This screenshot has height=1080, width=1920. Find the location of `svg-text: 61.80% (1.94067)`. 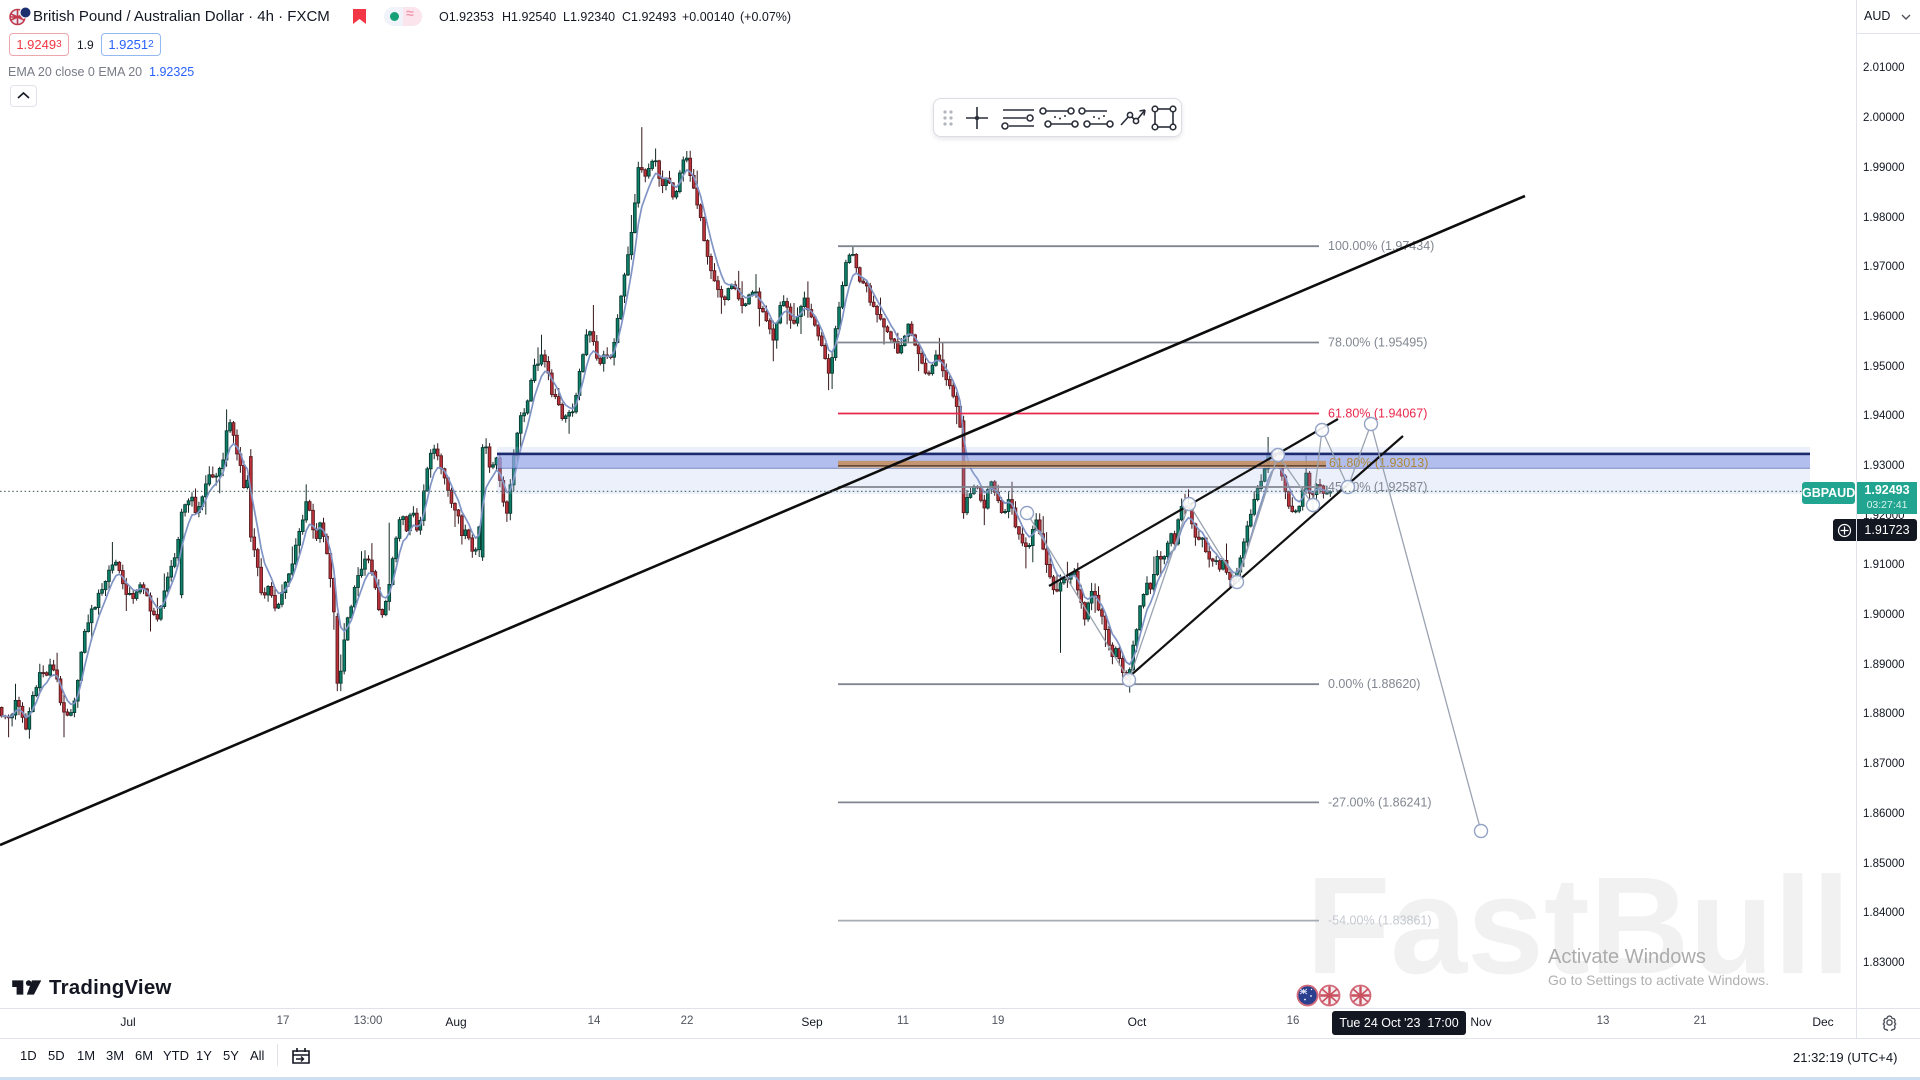

svg-text: 61.80% (1.94067) is located at coordinates (1377, 414).